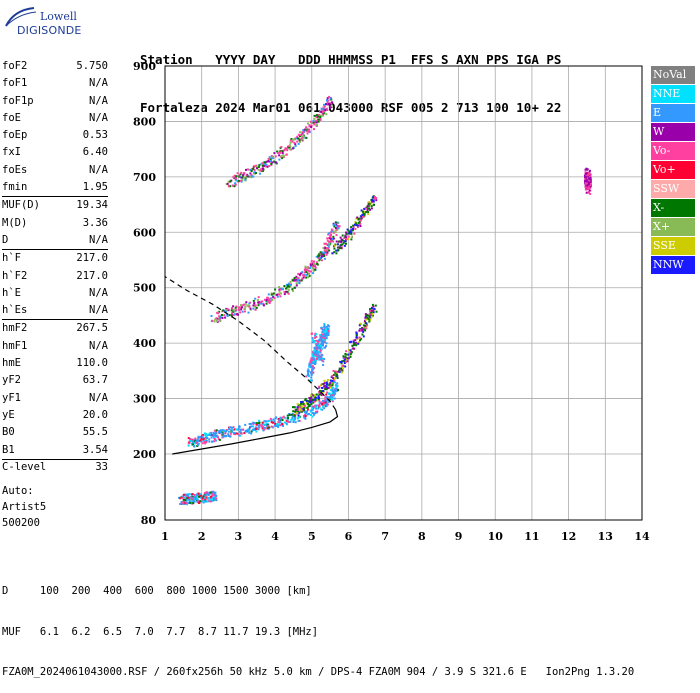 The width and height of the screenshot is (700, 693). I want to click on param-value: 217.0, so click(92, 275).